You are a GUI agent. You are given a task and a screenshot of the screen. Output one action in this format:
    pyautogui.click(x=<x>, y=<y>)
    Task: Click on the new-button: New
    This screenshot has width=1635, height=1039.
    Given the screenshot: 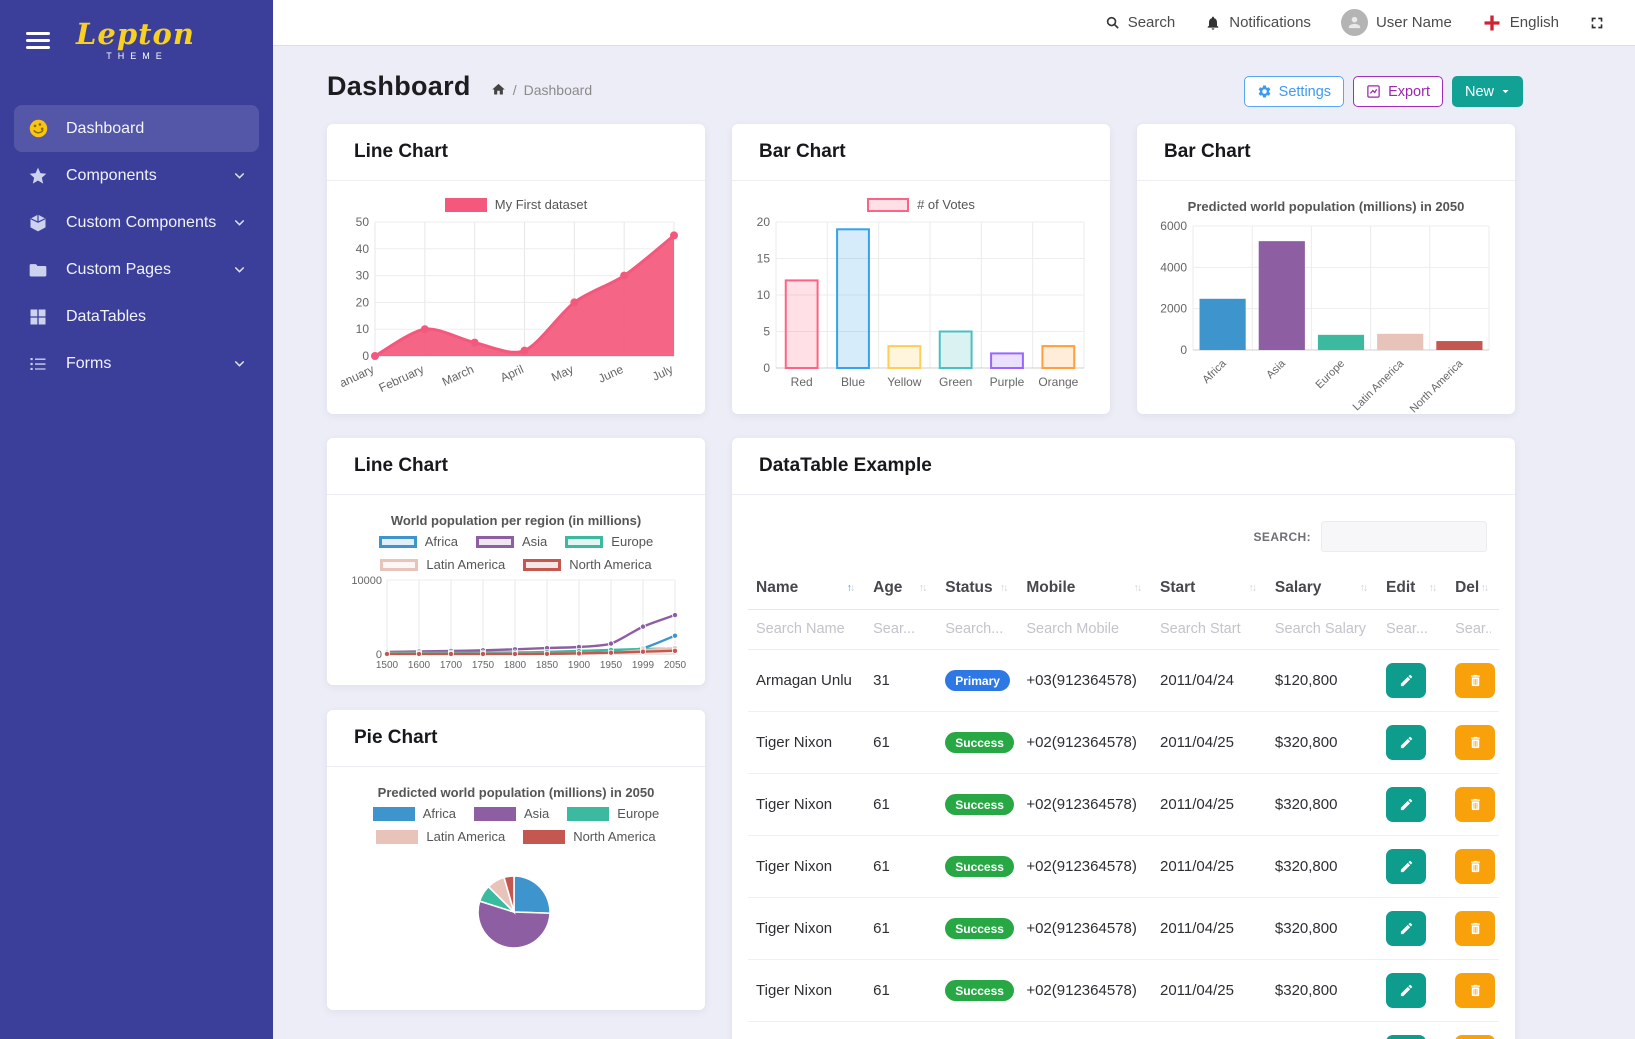 What is the action you would take?
    pyautogui.click(x=1487, y=91)
    